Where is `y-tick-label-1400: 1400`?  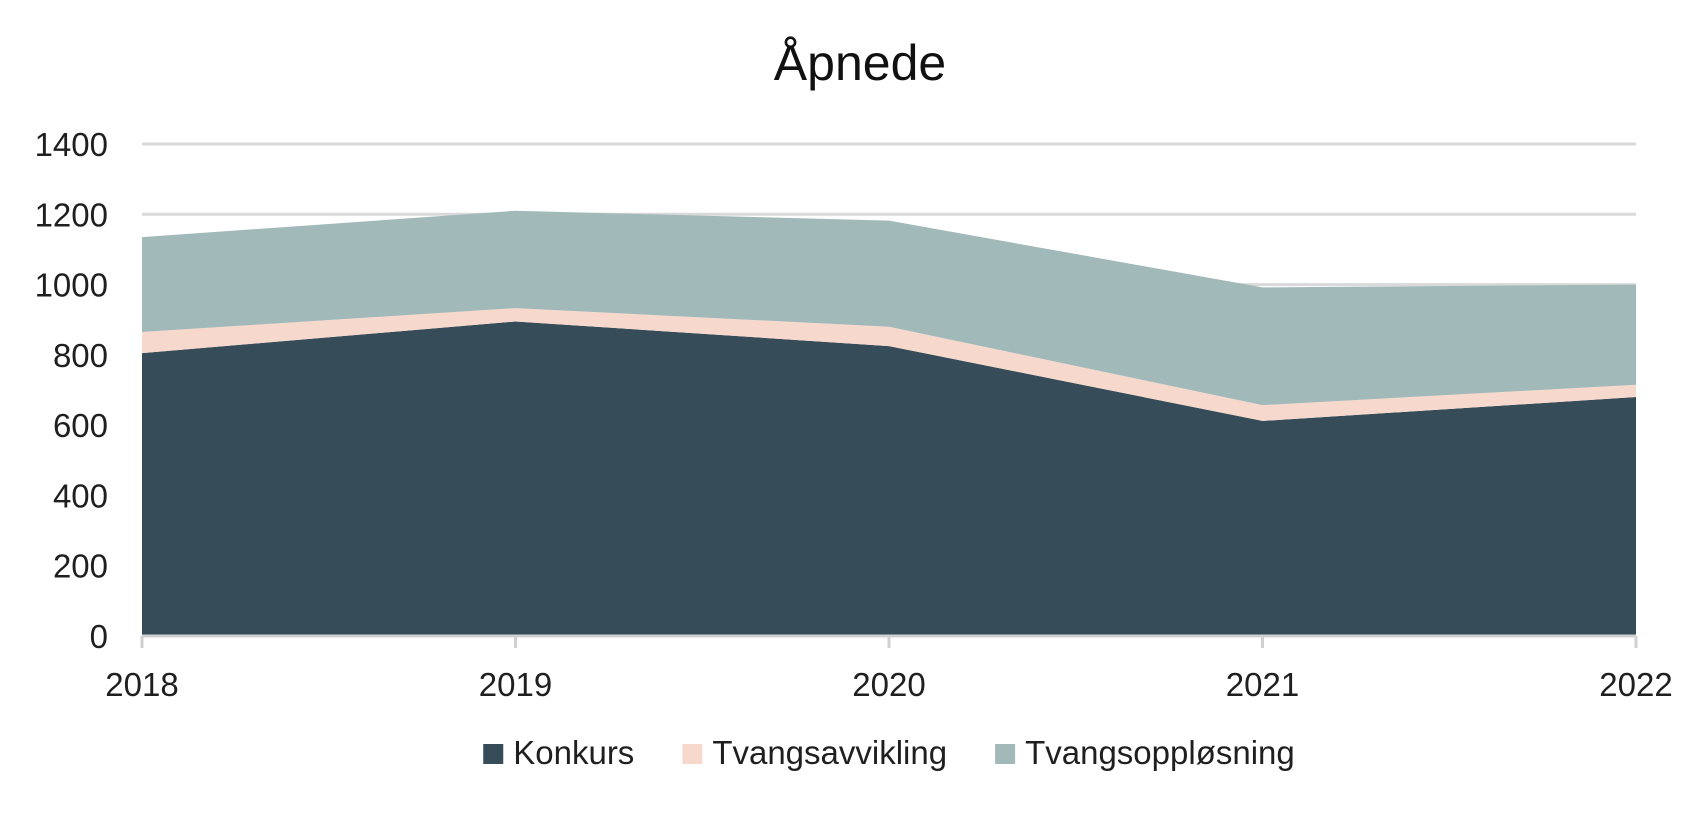
y-tick-label-1400: 1400 is located at coordinates (71, 144).